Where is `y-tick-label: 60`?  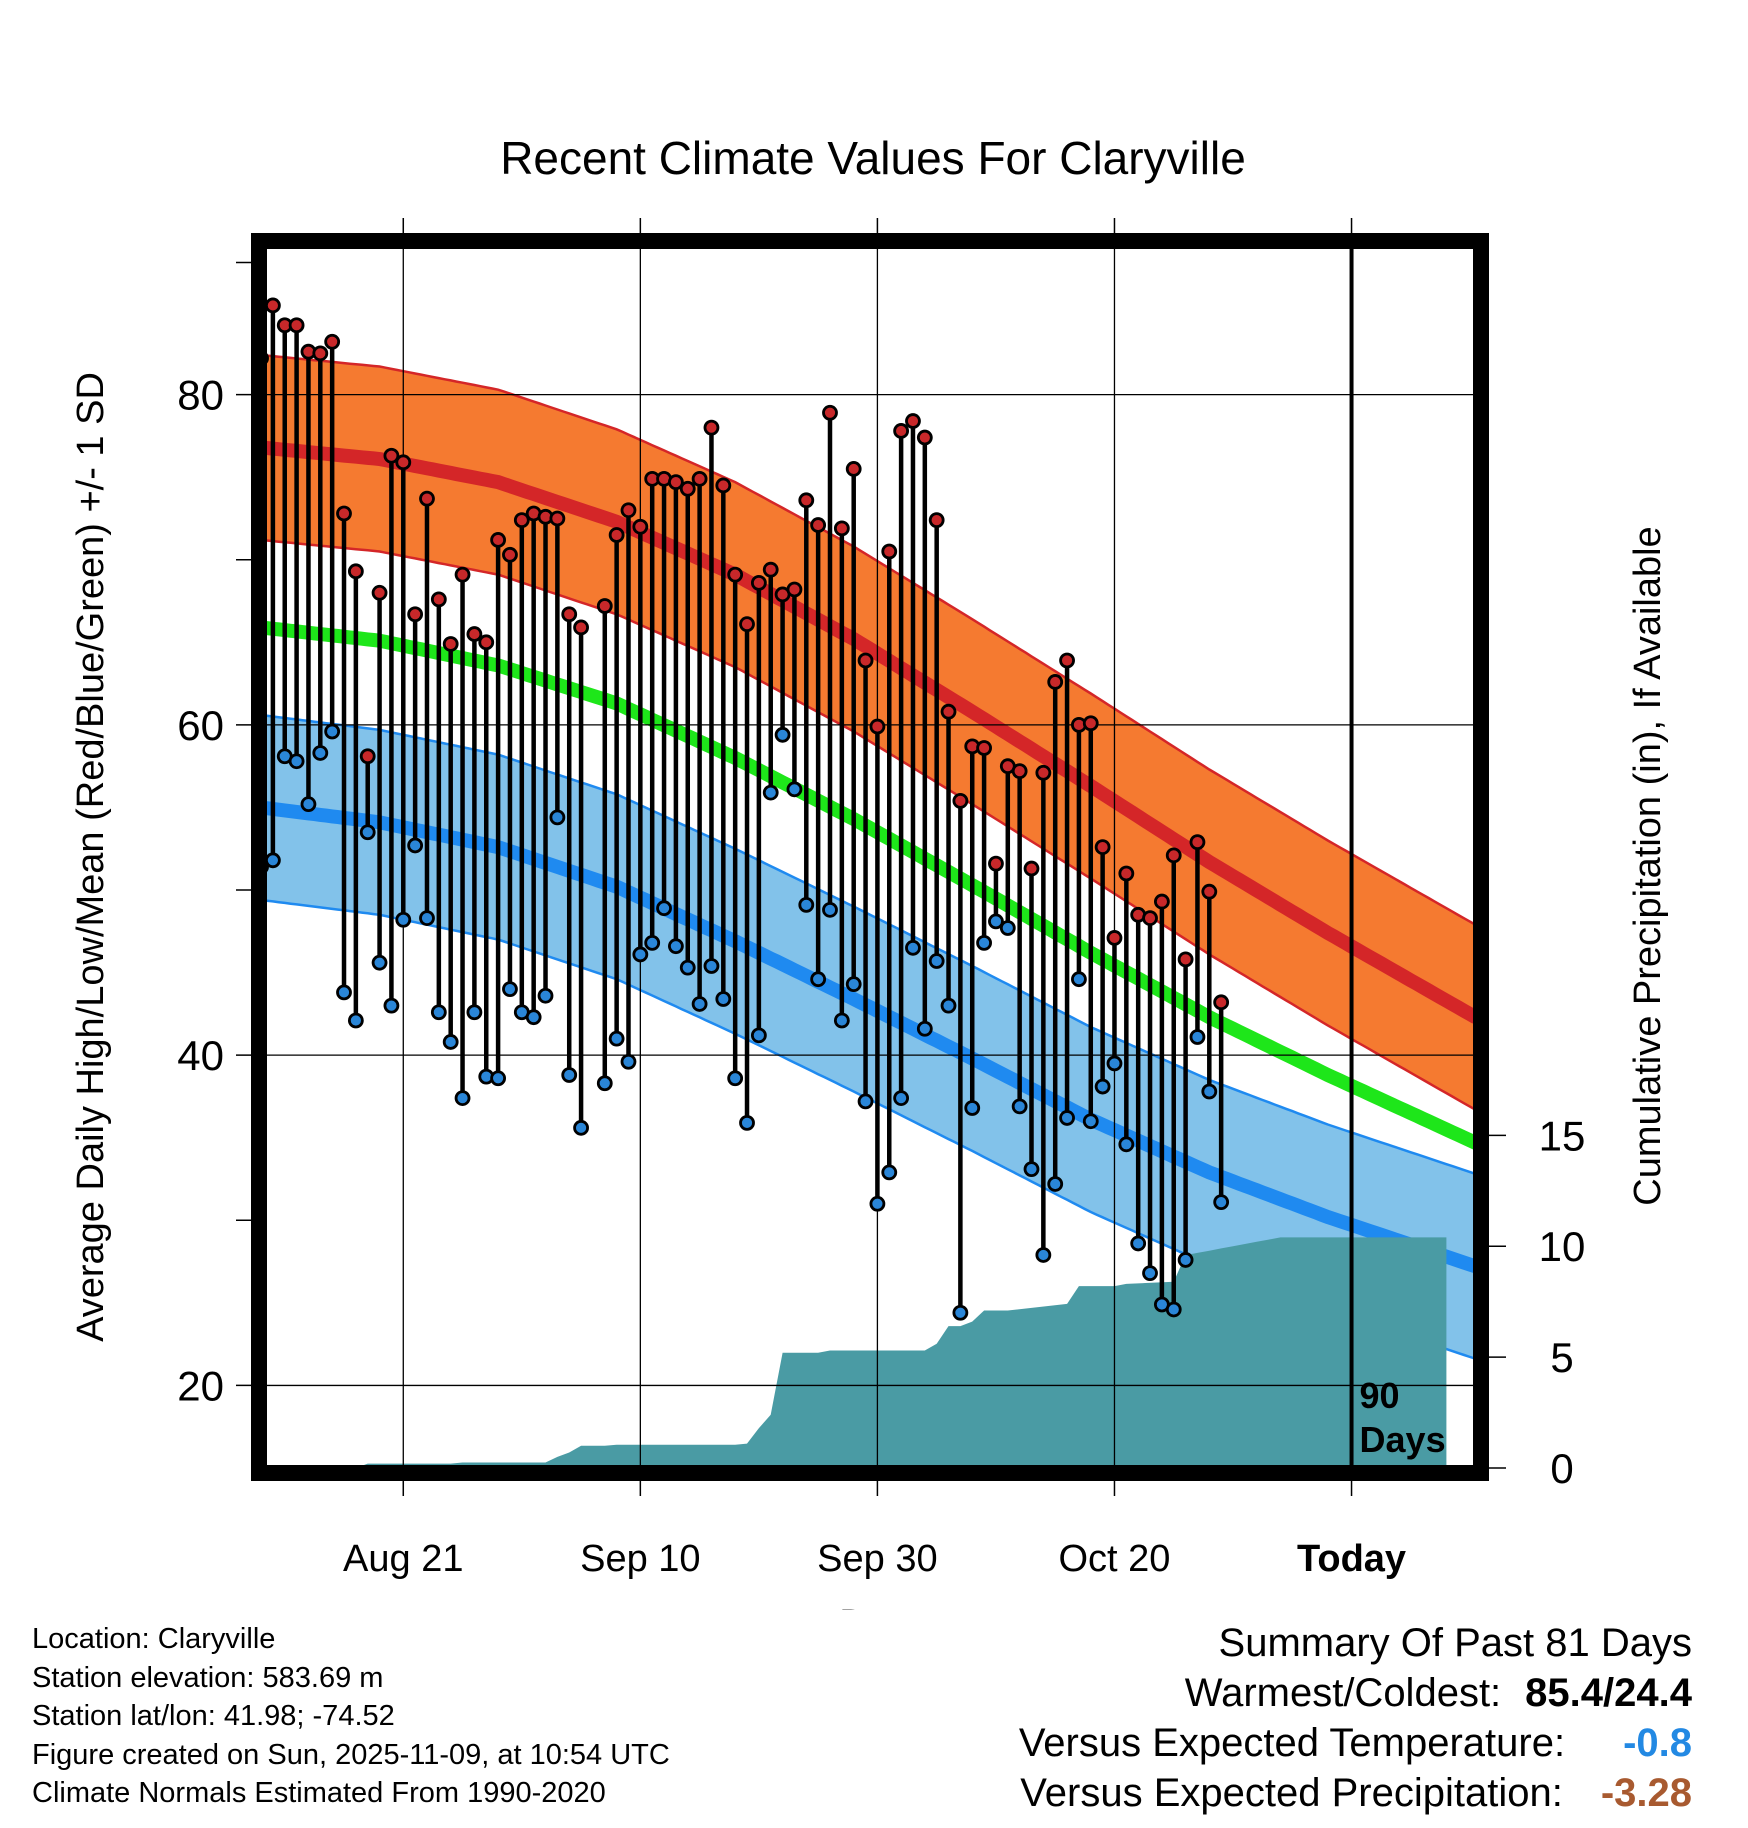 y-tick-label: 60 is located at coordinates (200, 725).